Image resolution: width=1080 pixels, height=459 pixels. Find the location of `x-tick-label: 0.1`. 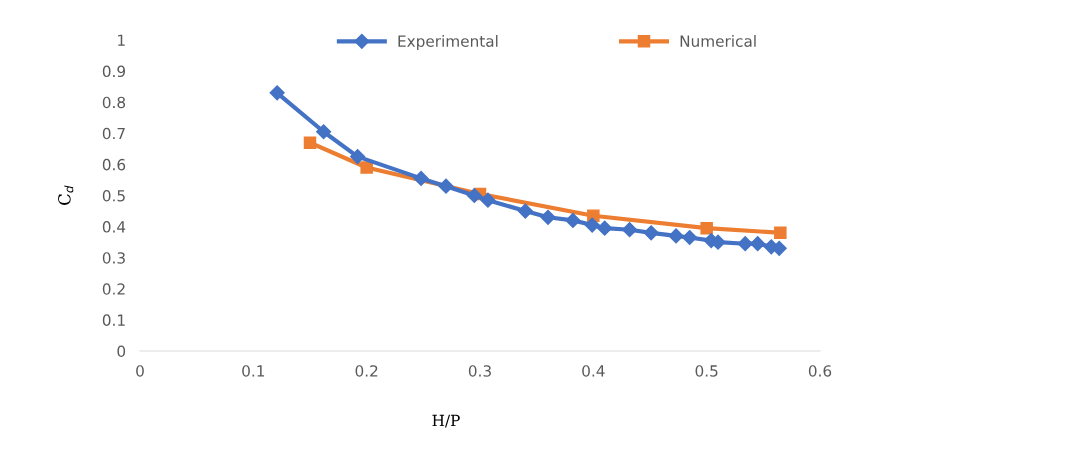

x-tick-label: 0.1 is located at coordinates (253, 371).